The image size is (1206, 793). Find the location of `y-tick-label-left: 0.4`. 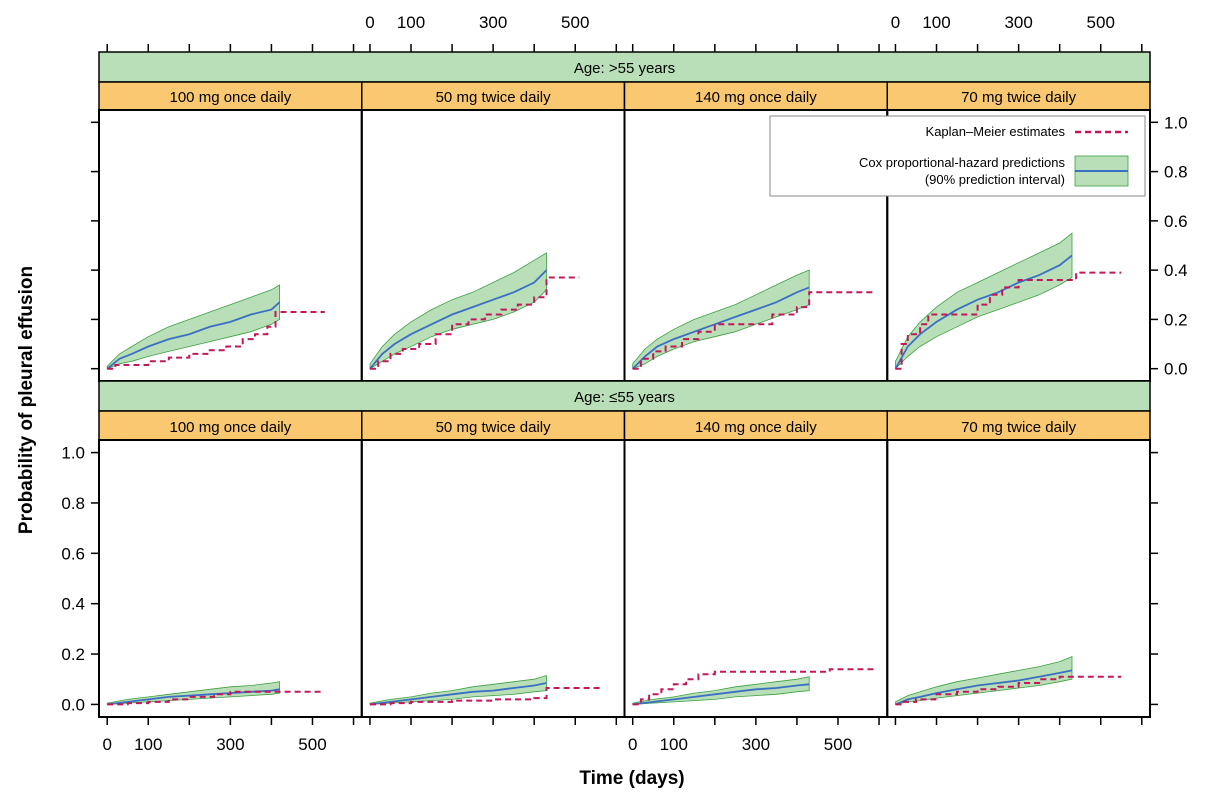

y-tick-label-left: 0.4 is located at coordinates (73, 604).